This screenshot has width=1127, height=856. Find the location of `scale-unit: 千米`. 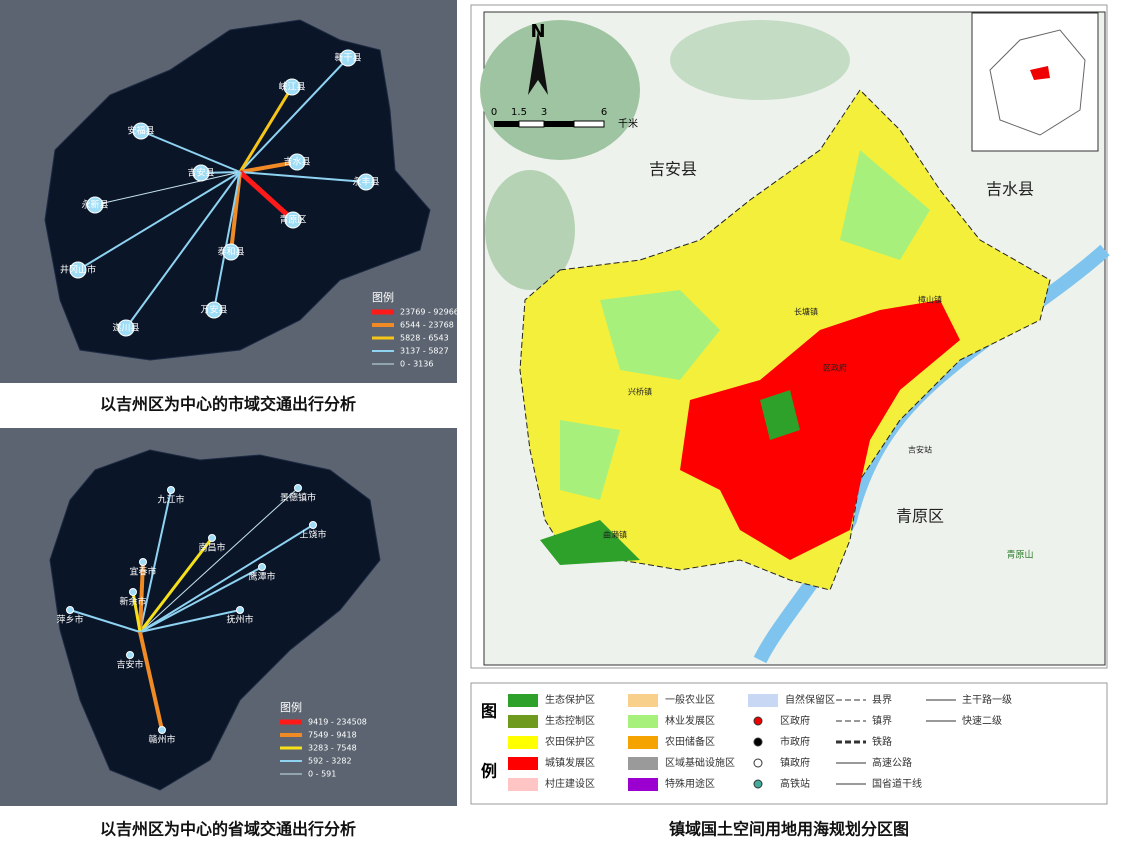

scale-unit: 千米 is located at coordinates (628, 123).